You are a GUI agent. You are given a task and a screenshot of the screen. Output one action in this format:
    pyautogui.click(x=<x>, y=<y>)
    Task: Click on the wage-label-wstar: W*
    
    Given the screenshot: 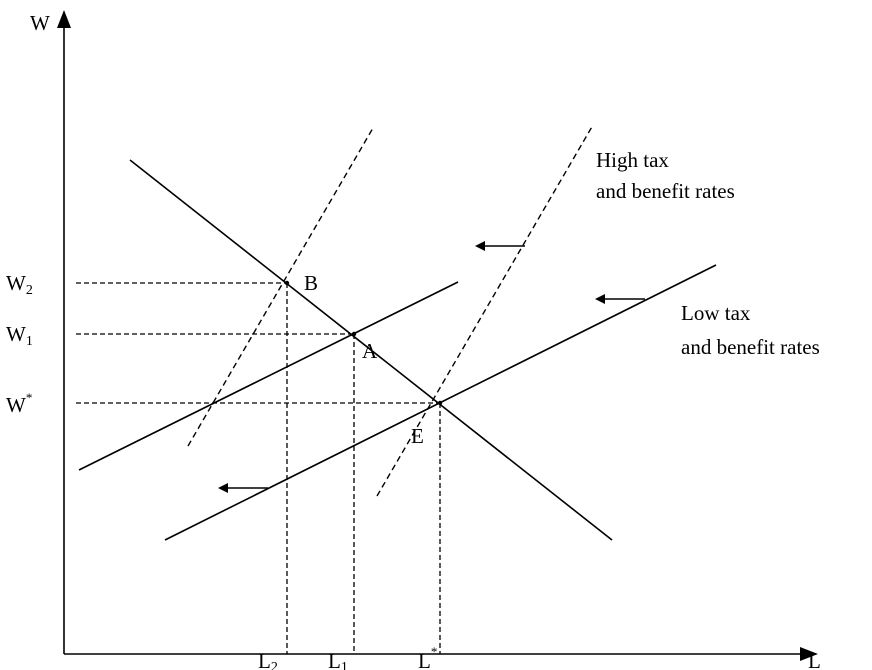 What is the action you would take?
    pyautogui.click(x=19, y=403)
    